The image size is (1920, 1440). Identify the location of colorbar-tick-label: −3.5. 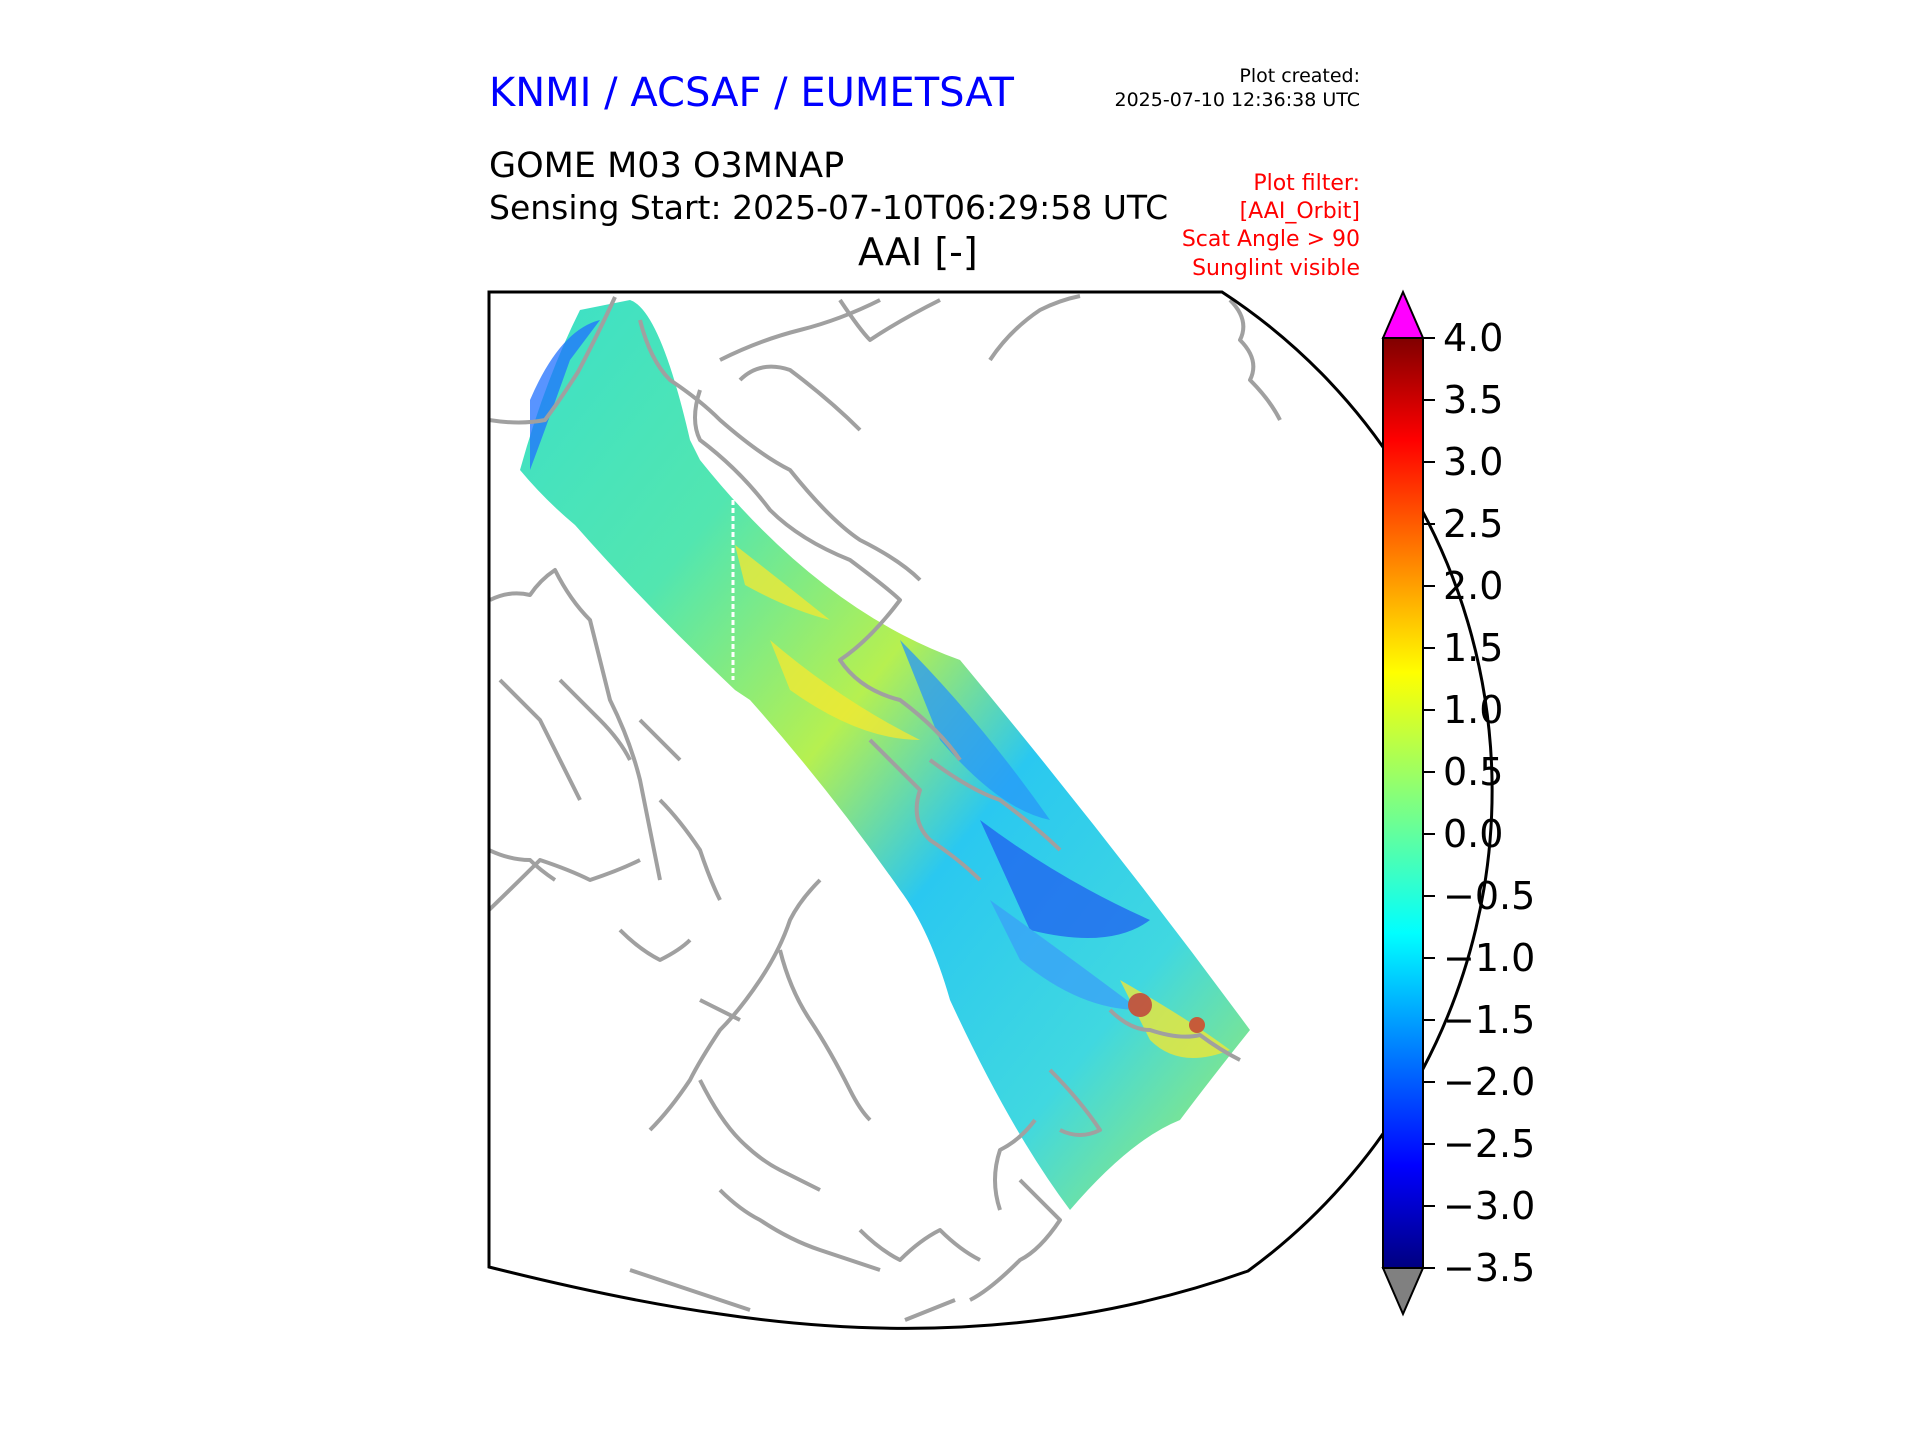
(1489, 1268).